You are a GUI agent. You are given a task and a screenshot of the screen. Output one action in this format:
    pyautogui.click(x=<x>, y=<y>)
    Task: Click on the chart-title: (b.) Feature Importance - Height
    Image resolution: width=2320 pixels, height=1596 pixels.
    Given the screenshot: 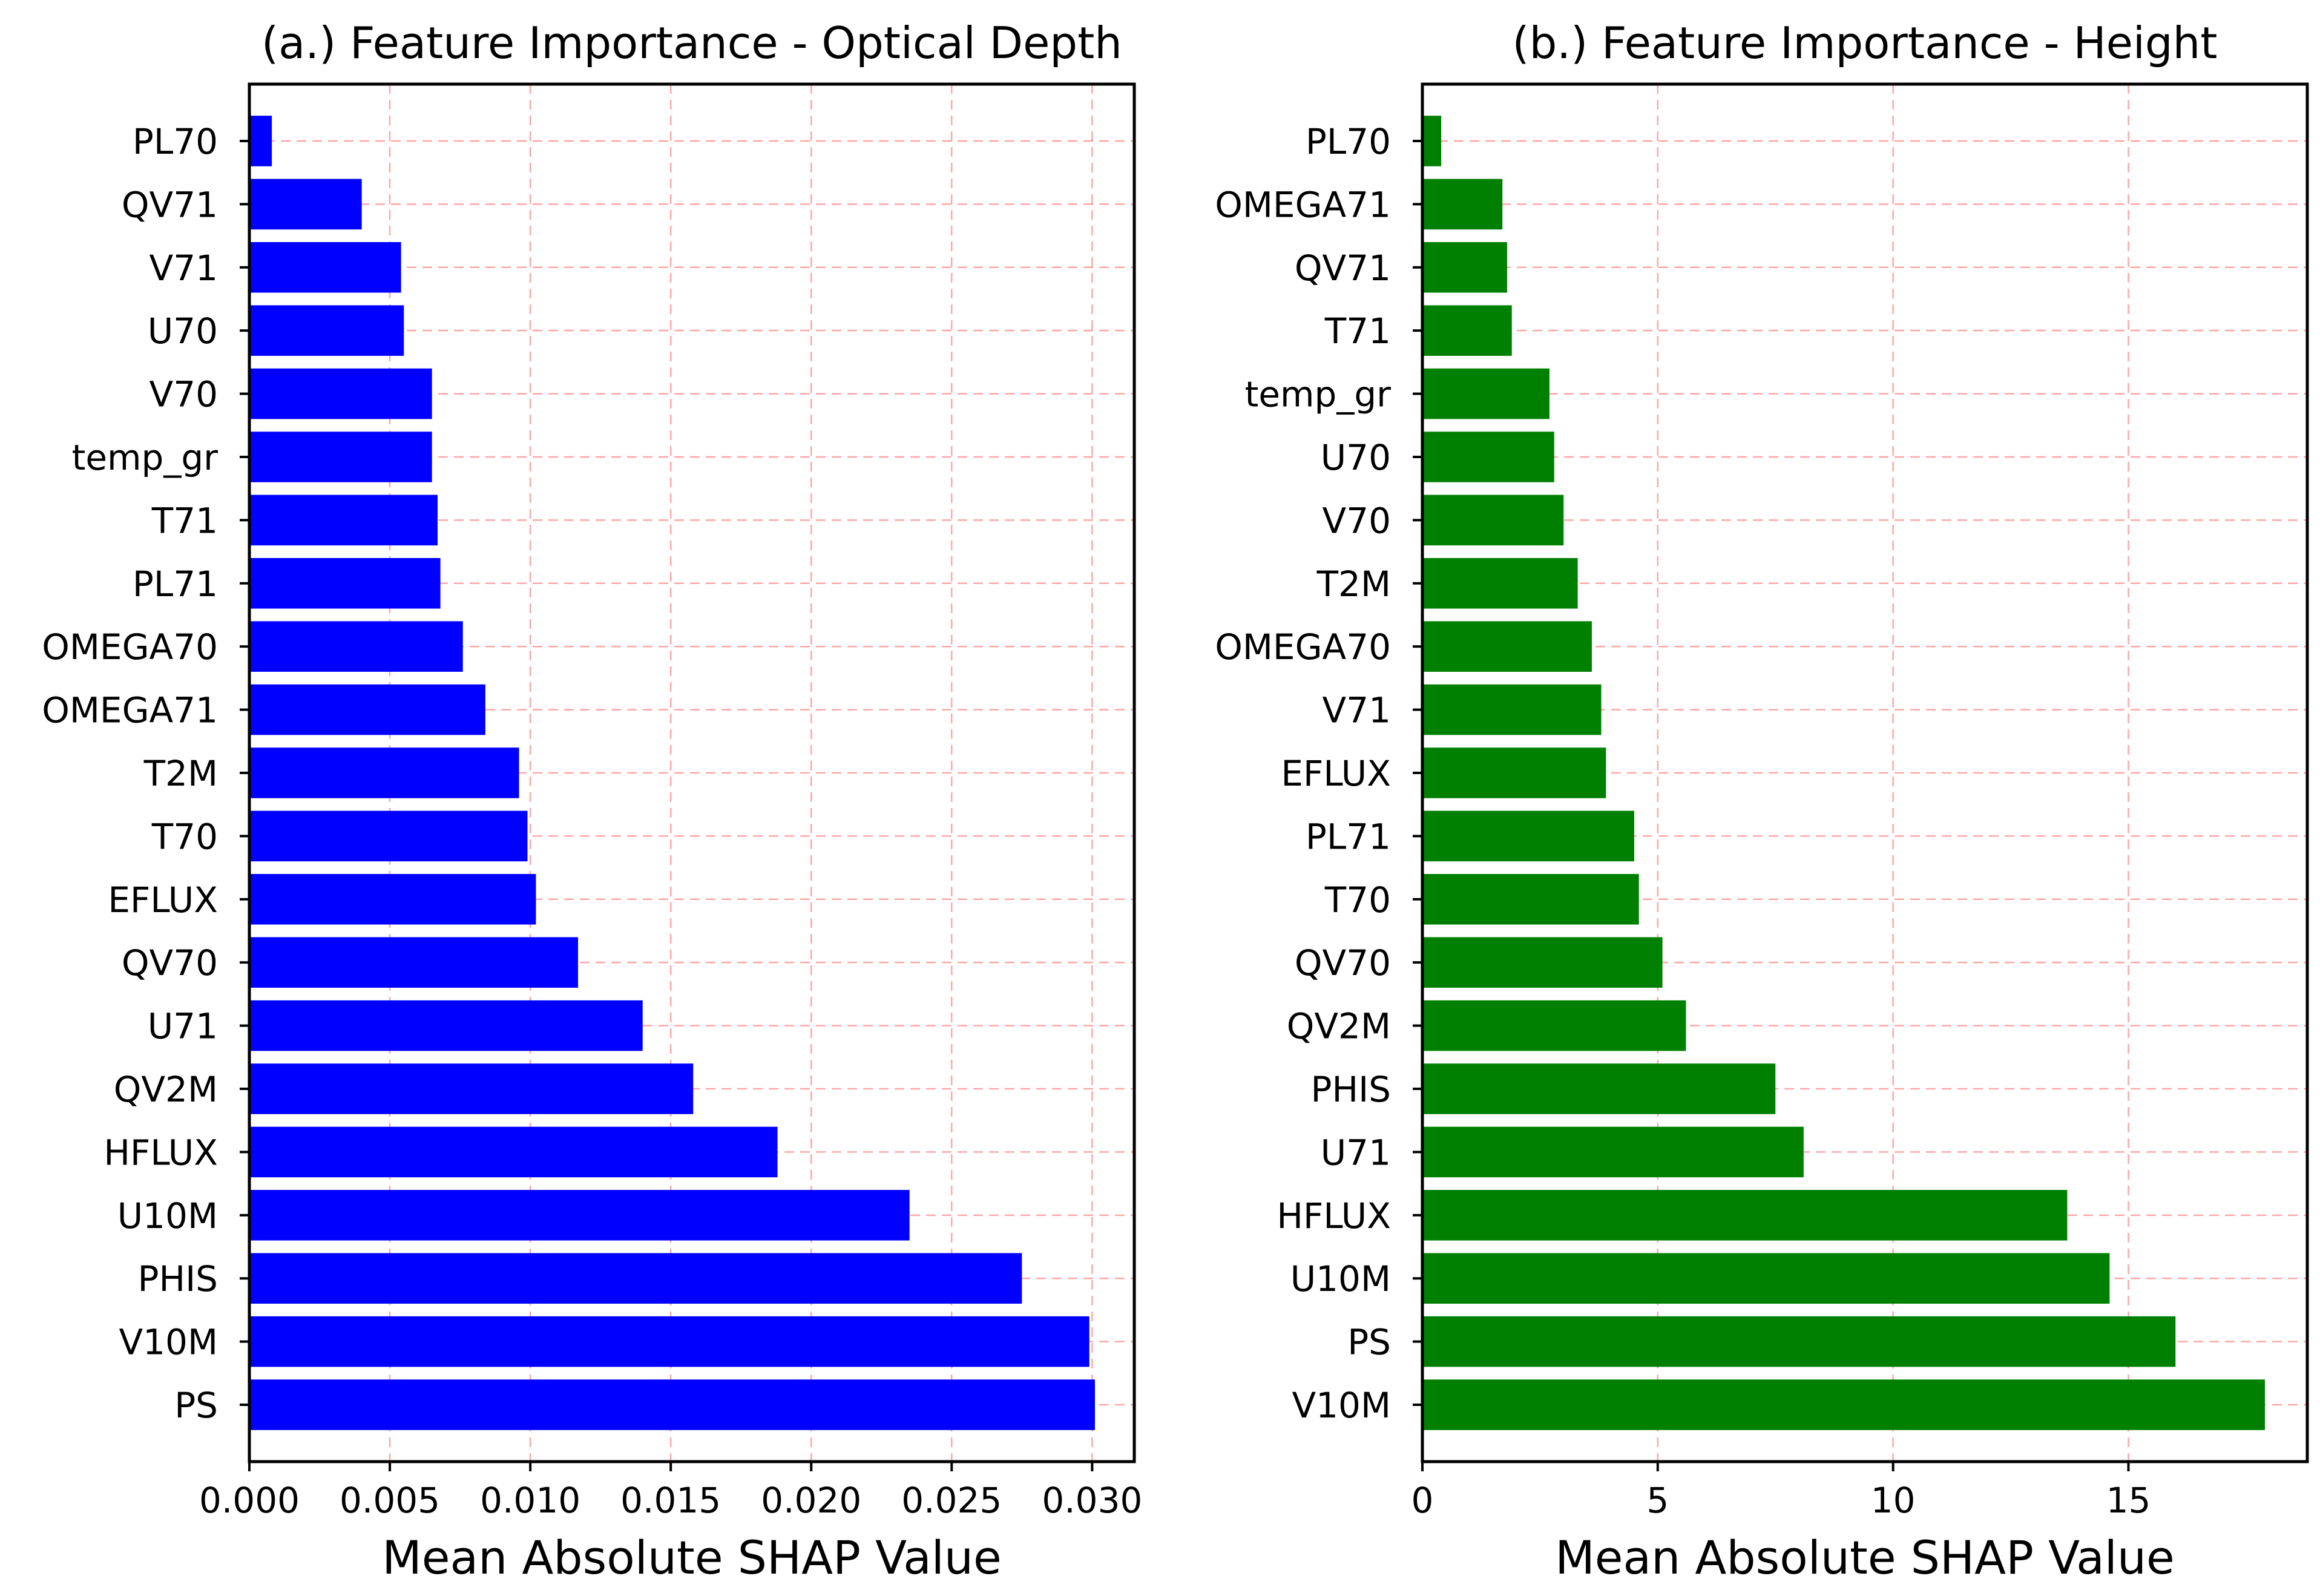 What is the action you would take?
    pyautogui.click(x=1865, y=43)
    